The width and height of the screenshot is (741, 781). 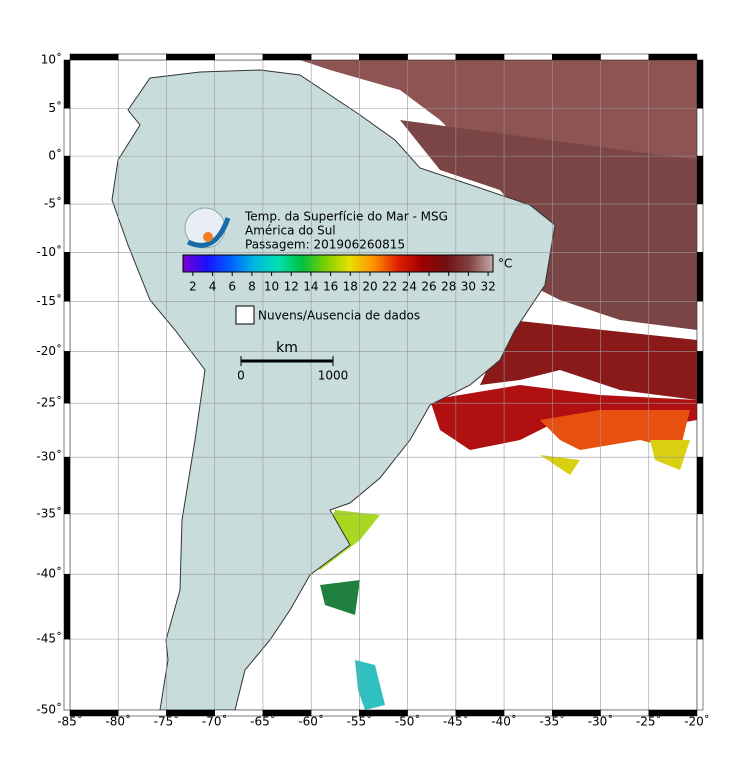 What do you see at coordinates (55, 155) in the screenshot?
I see `y-tick-label: 0˚` at bounding box center [55, 155].